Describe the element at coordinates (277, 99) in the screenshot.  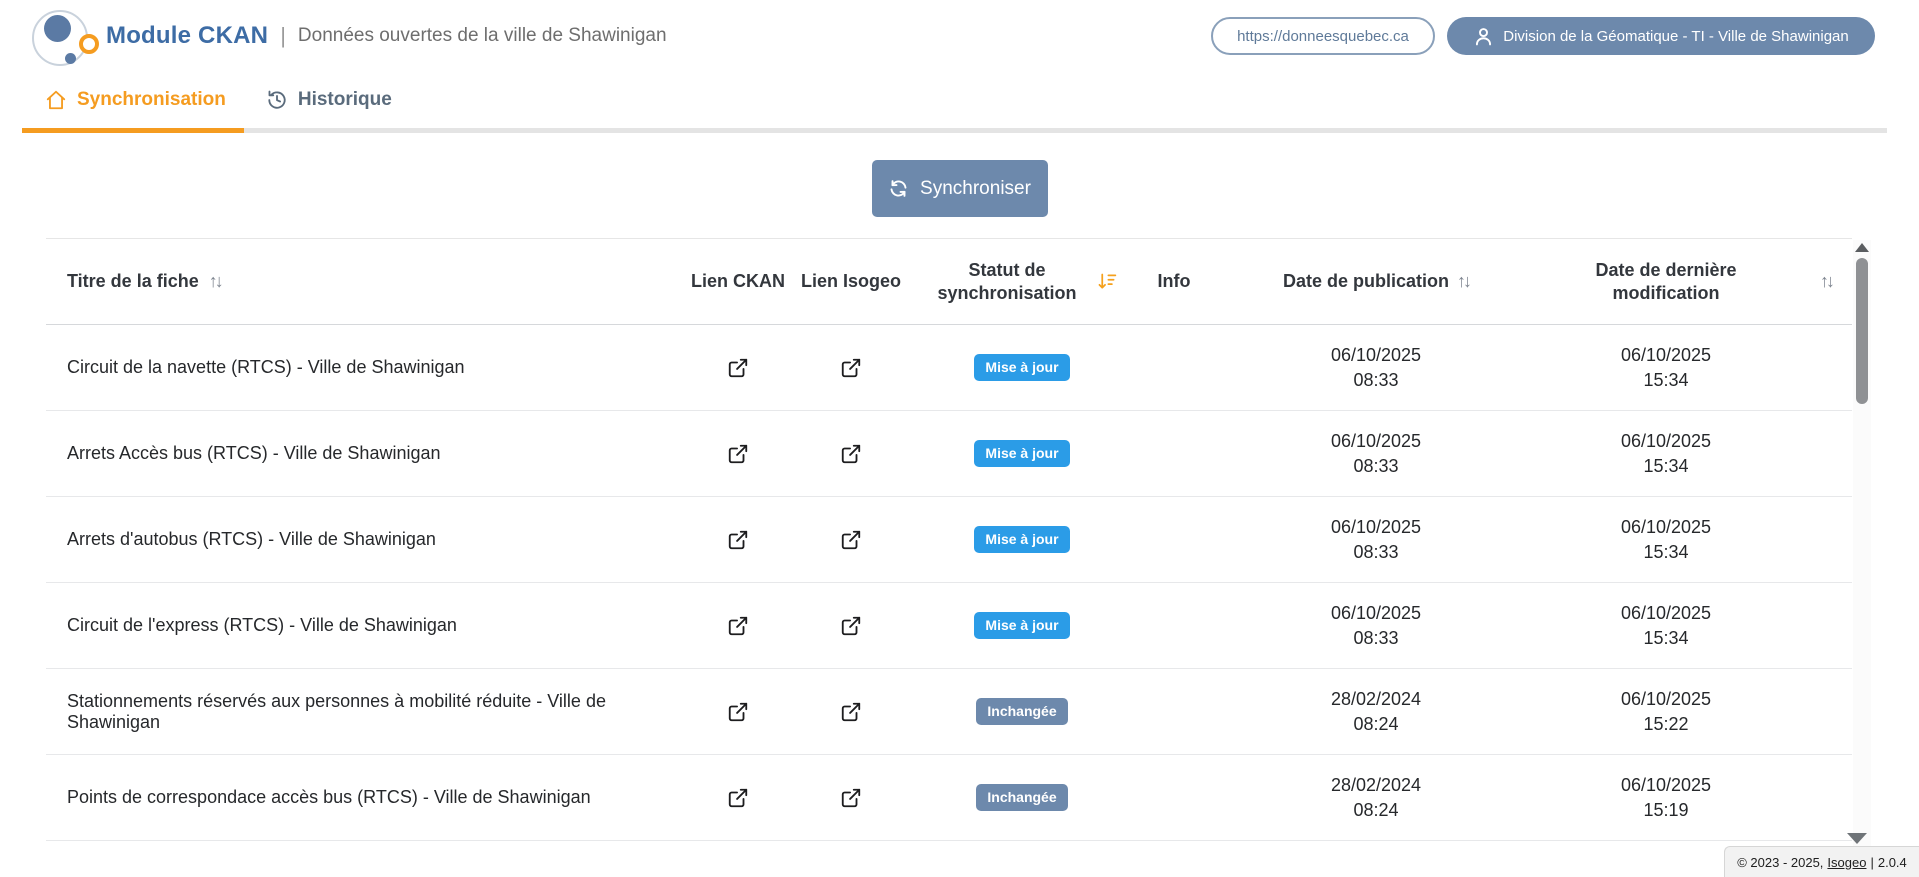
I see `history-icon` at that location.